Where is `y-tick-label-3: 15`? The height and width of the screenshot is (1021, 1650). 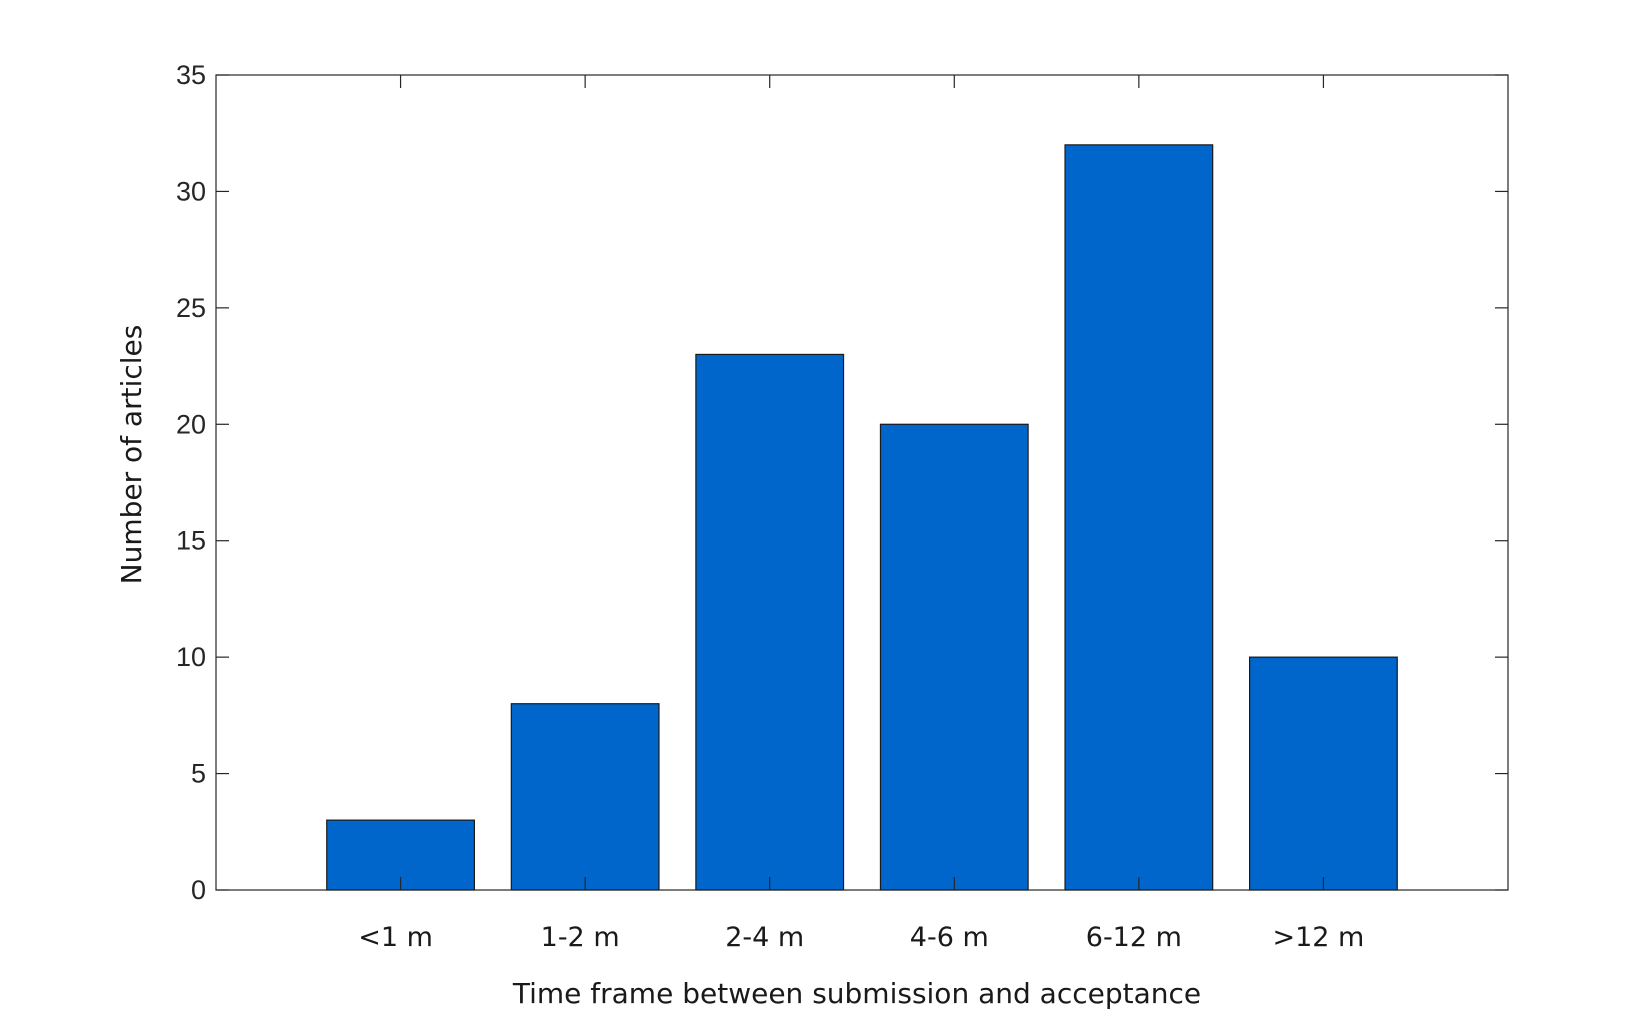
y-tick-label-3: 15 is located at coordinates (191, 541).